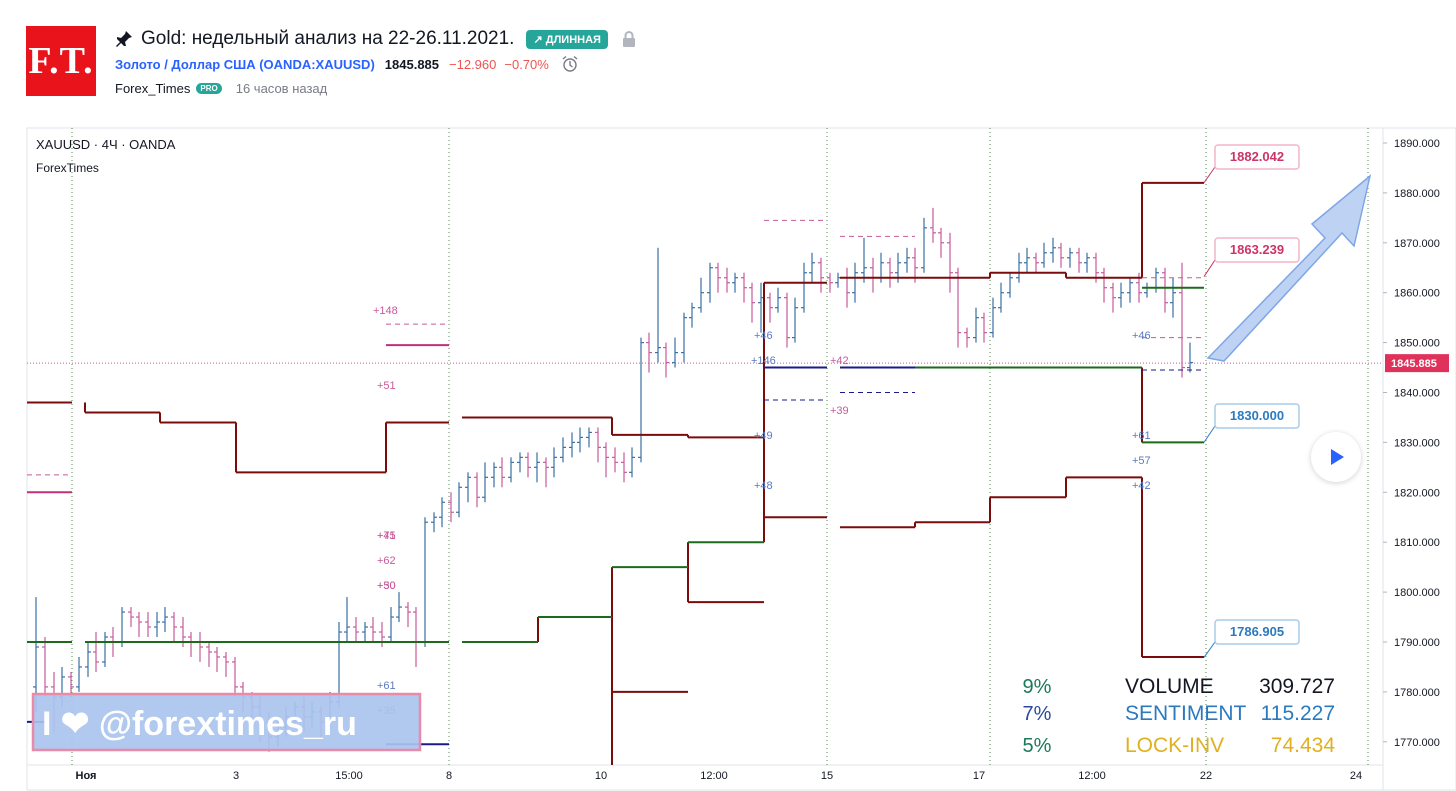 This screenshot has height=791, width=1456. What do you see at coordinates (570, 64) in the screenshot?
I see `alarm-clock-icon` at bounding box center [570, 64].